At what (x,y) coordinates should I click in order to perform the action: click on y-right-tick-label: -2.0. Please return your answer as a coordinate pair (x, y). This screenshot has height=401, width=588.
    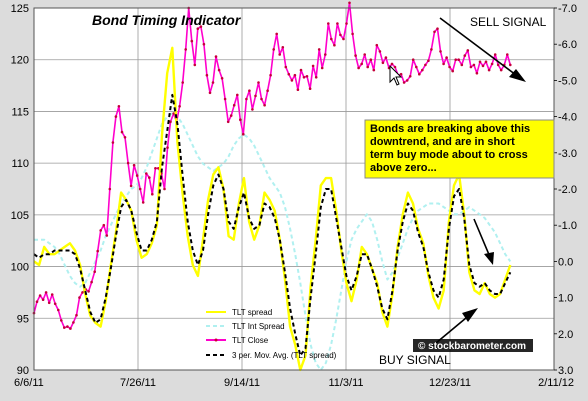
    Looking at the image, I should click on (567, 190).